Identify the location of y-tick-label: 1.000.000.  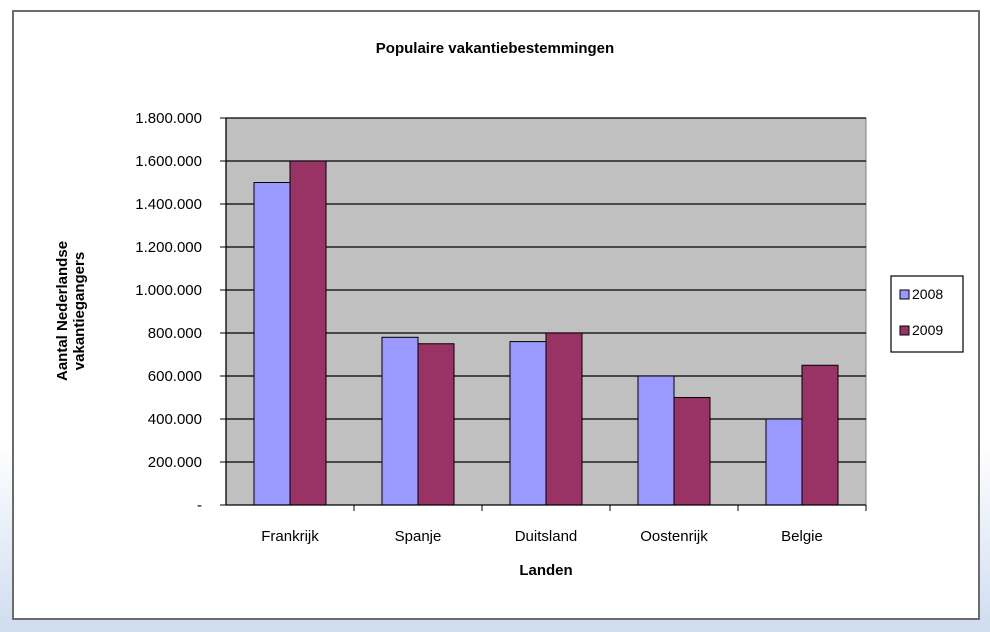
(168, 290).